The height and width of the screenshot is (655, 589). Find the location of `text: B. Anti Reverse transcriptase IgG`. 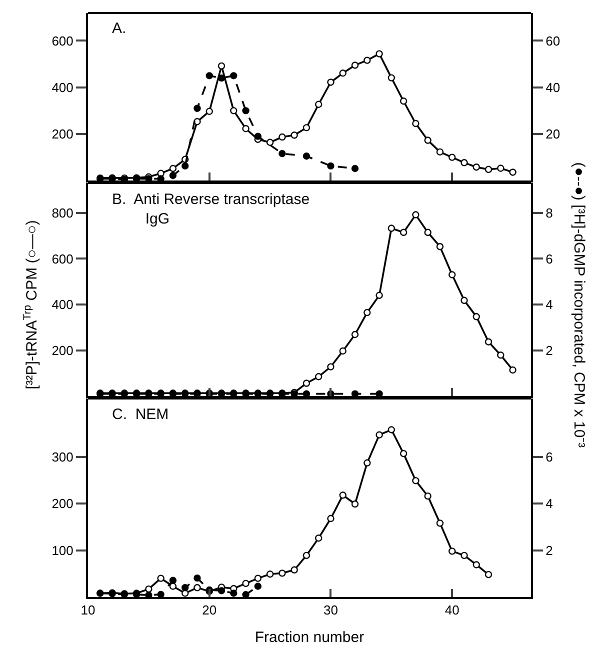

text: B. Anti Reverse transcriptase IgG is located at coordinates (211, 209).